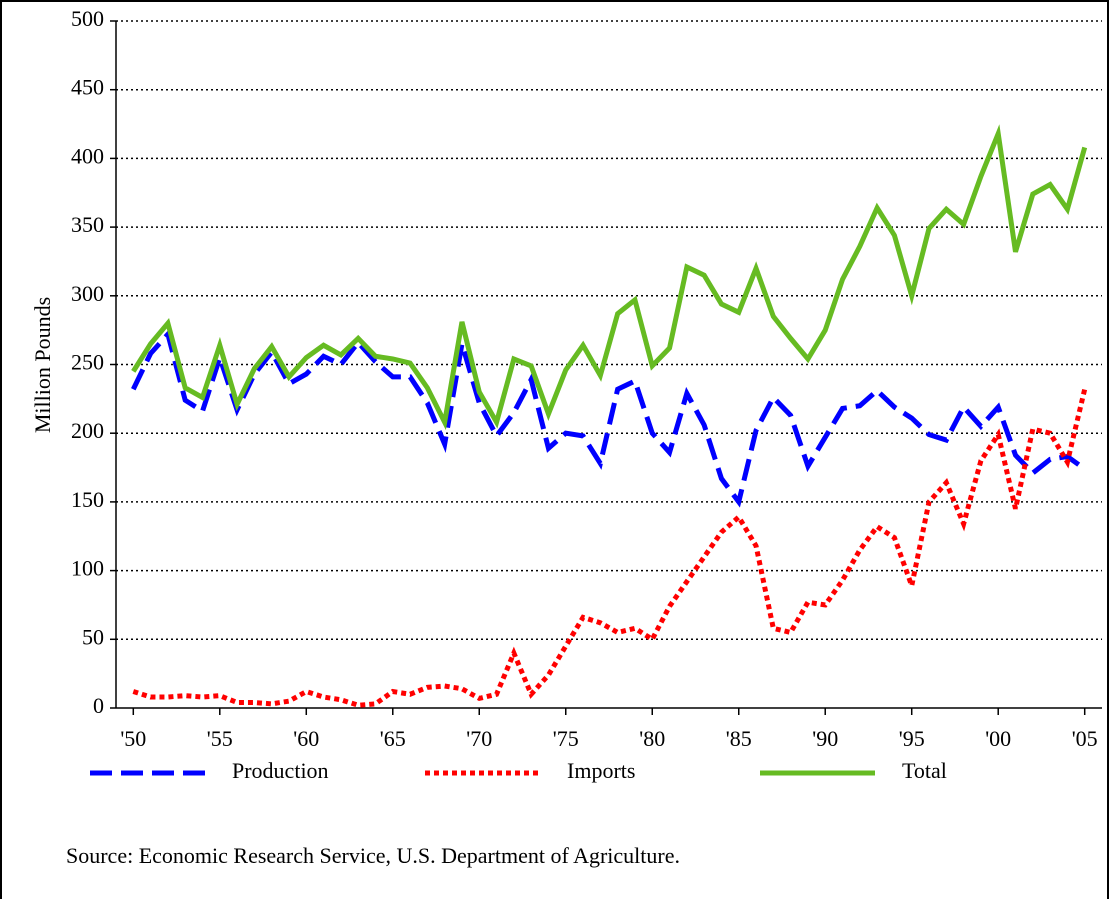 This screenshot has width=1109, height=899. Describe the element at coordinates (87, 499) in the screenshot. I see `y-tick-label: 150` at that location.